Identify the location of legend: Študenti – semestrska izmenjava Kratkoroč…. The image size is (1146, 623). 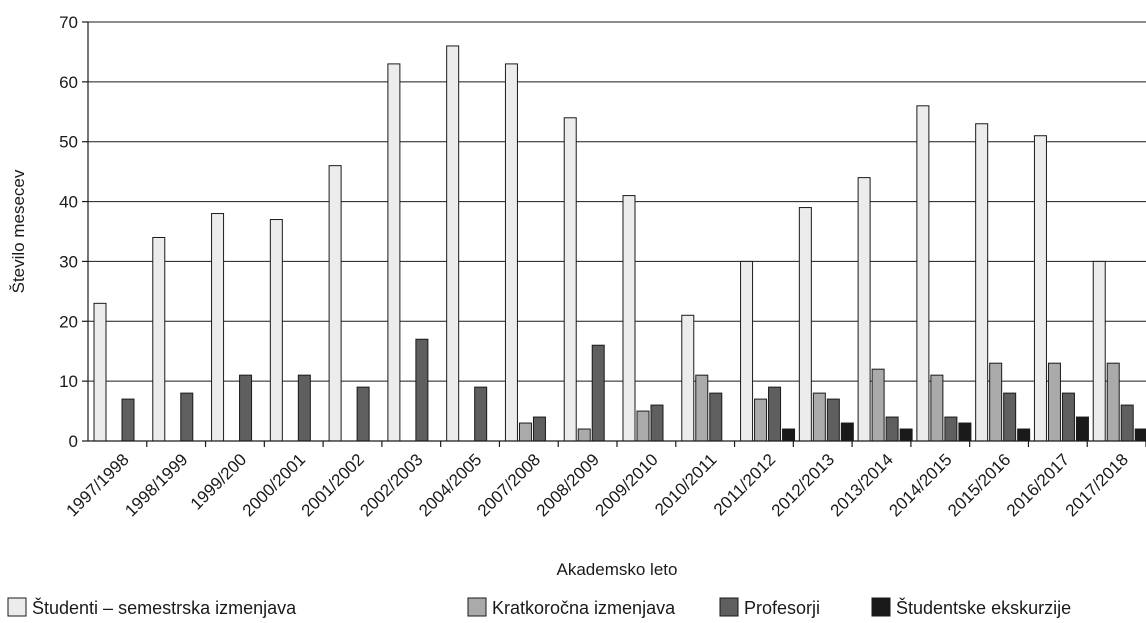
(539, 607).